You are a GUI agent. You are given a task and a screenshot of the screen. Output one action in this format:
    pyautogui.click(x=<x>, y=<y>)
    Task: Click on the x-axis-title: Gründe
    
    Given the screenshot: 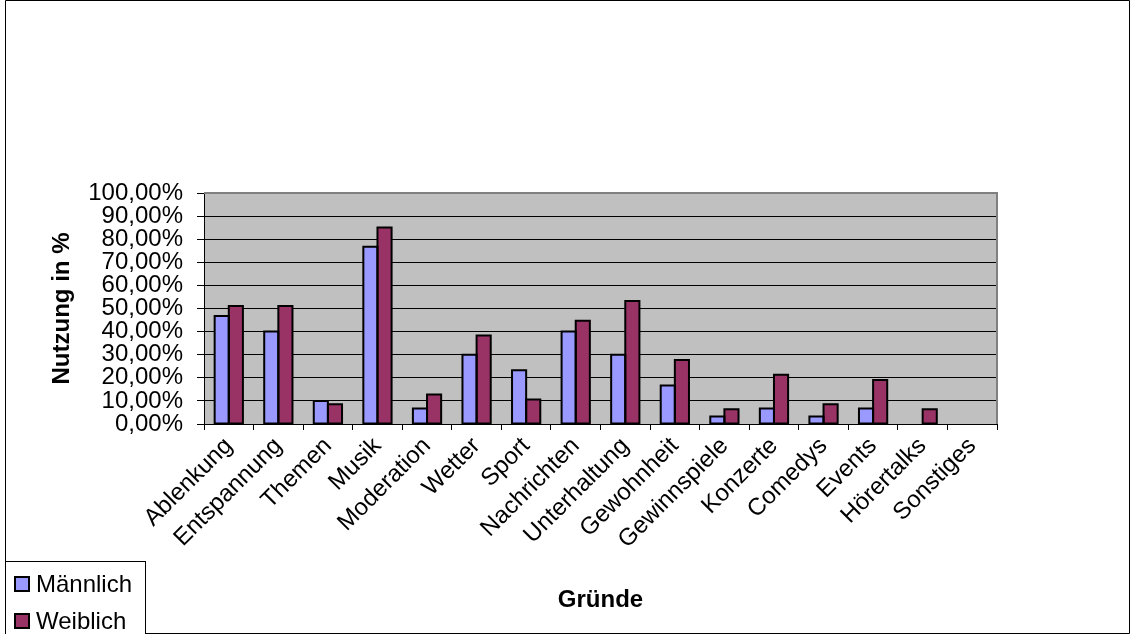 What is the action you would take?
    pyautogui.click(x=600, y=599)
    